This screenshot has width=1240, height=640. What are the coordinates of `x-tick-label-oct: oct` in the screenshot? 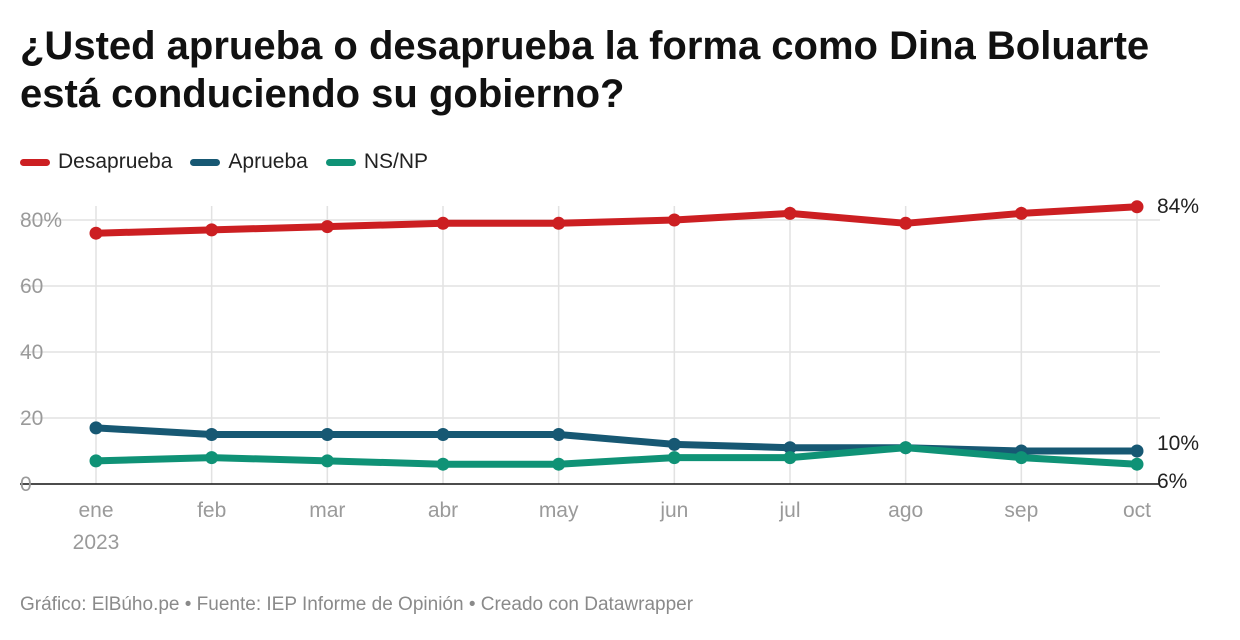 It's located at (1137, 510).